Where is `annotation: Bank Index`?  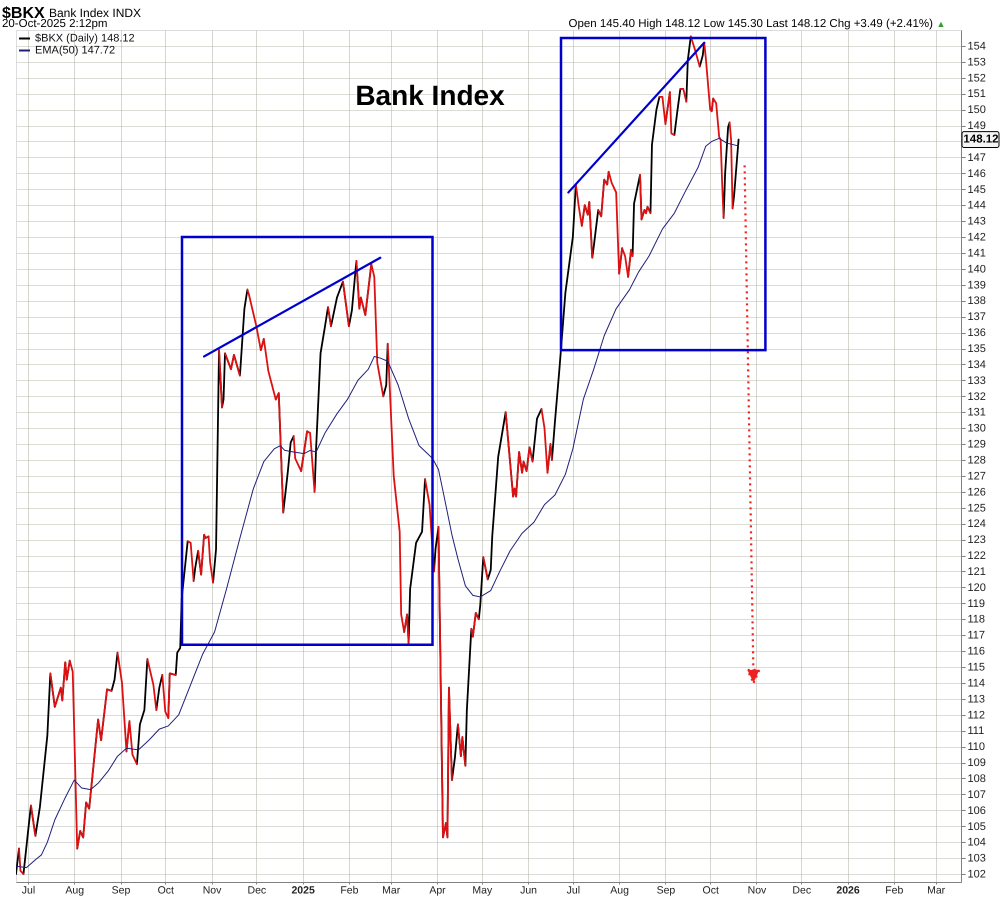 annotation: Bank Index is located at coordinates (430, 95).